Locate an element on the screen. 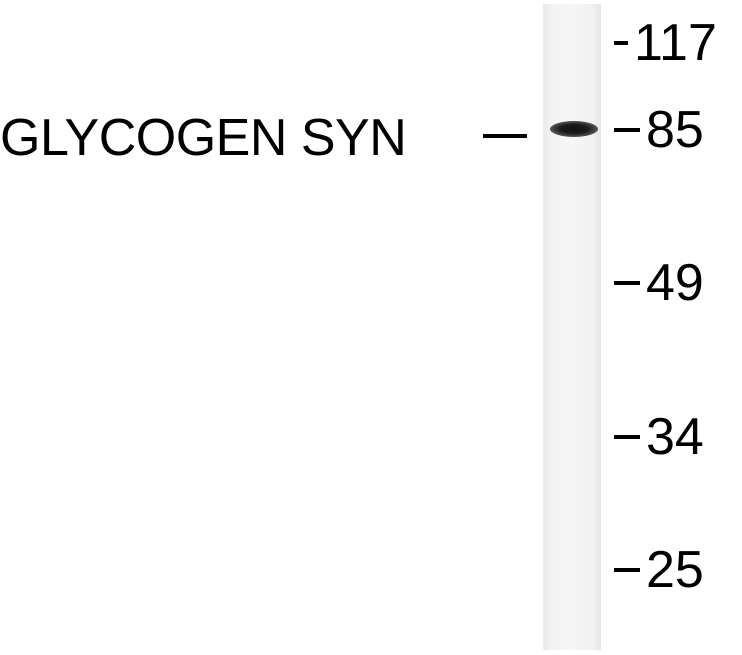 The width and height of the screenshot is (742, 655). marker-value: 85 is located at coordinates (675, 130).